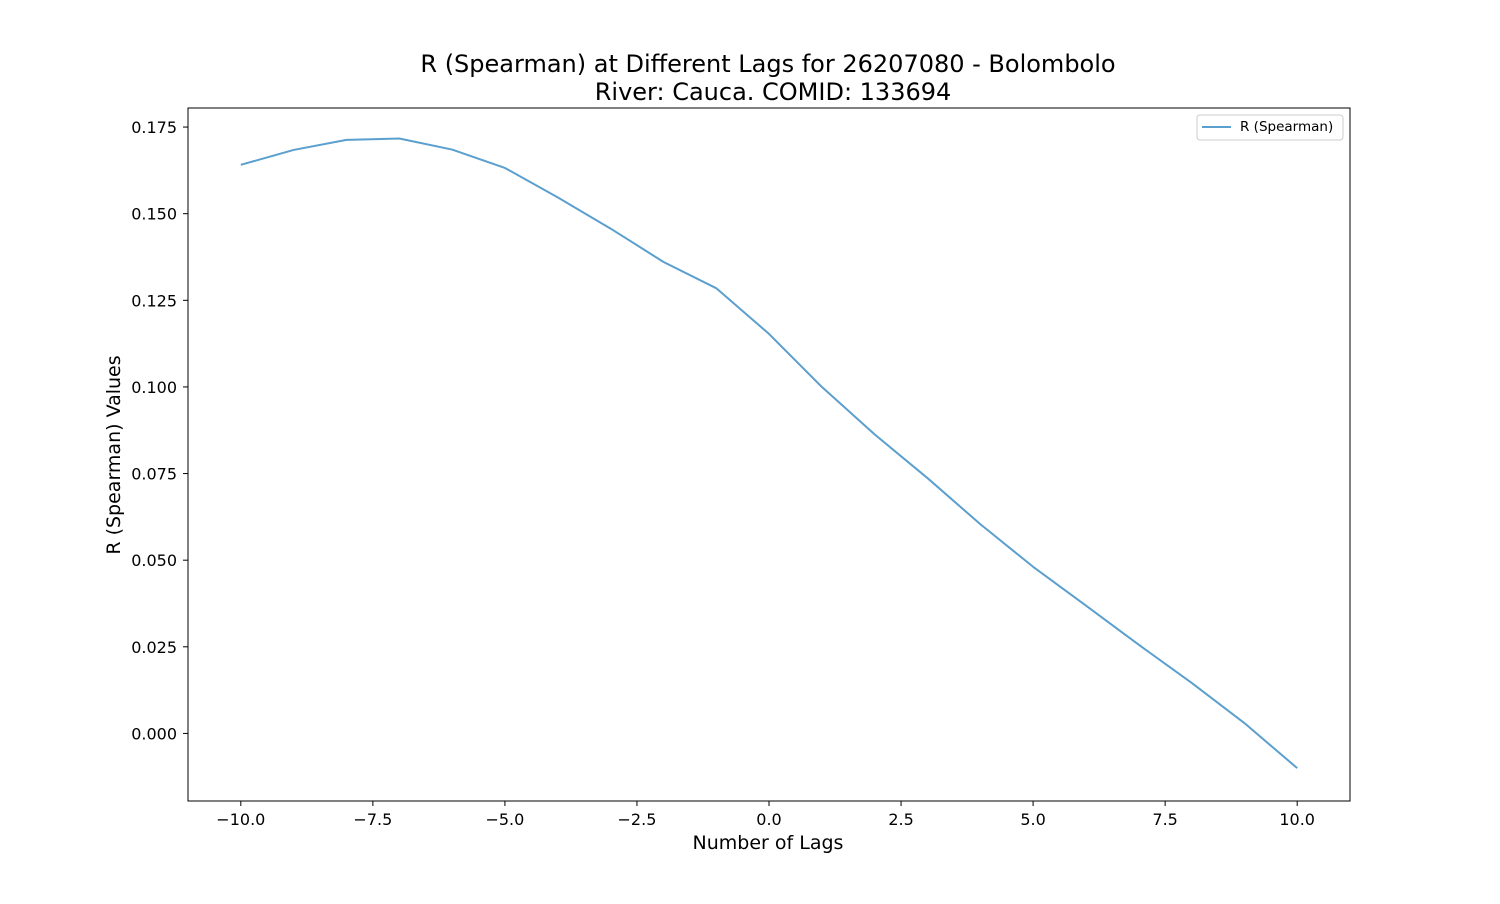 The height and width of the screenshot is (904, 1500). What do you see at coordinates (154, 733) in the screenshot?
I see `y-tick-label: 0.000` at bounding box center [154, 733].